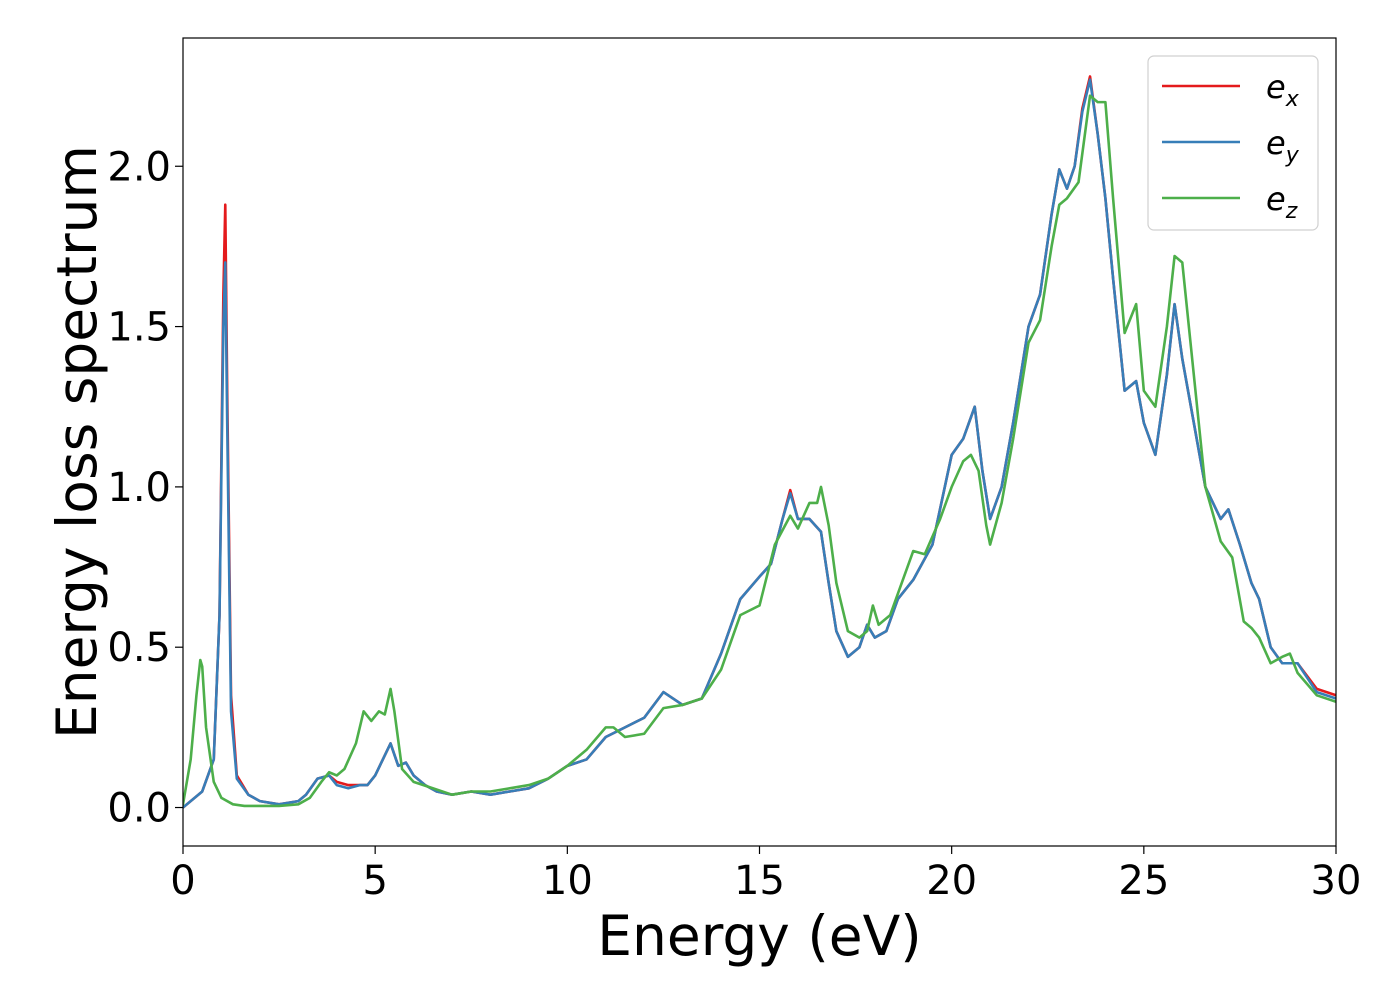 Image resolution: width=1400 pixels, height=1000 pixels. What do you see at coordinates (1282, 202) in the screenshot?
I see `legend-label-z: ez` at bounding box center [1282, 202].